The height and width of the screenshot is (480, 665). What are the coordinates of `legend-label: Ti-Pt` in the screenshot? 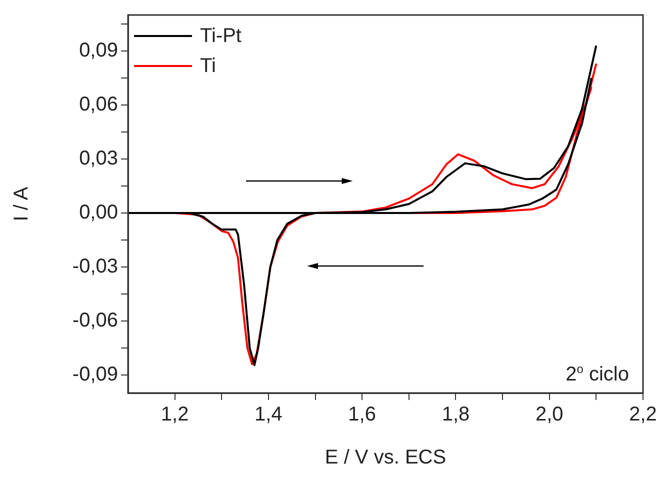 It's located at (221, 36).